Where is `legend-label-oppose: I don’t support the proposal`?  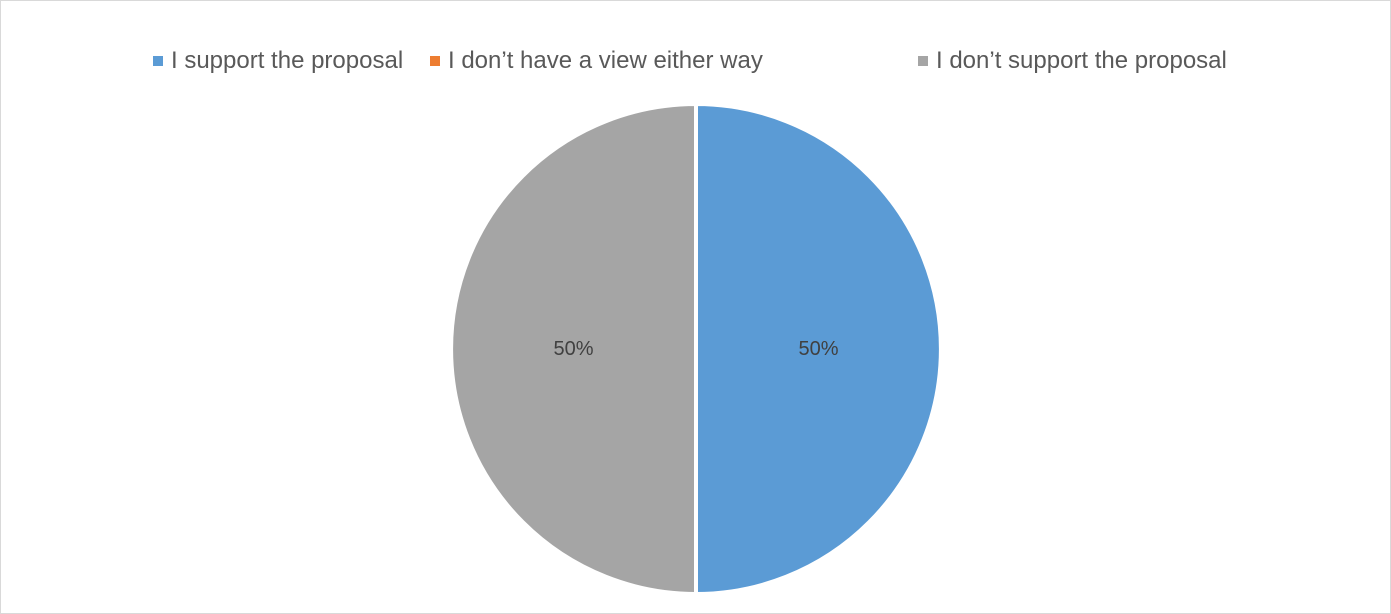 legend-label-oppose: I don’t support the proposal is located at coordinates (1081, 60).